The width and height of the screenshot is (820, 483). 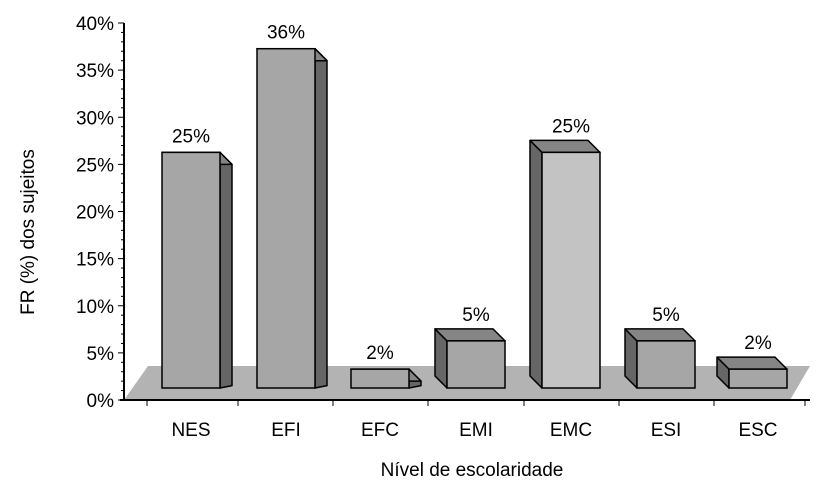 I want to click on bar-efi, so click(x=292, y=218).